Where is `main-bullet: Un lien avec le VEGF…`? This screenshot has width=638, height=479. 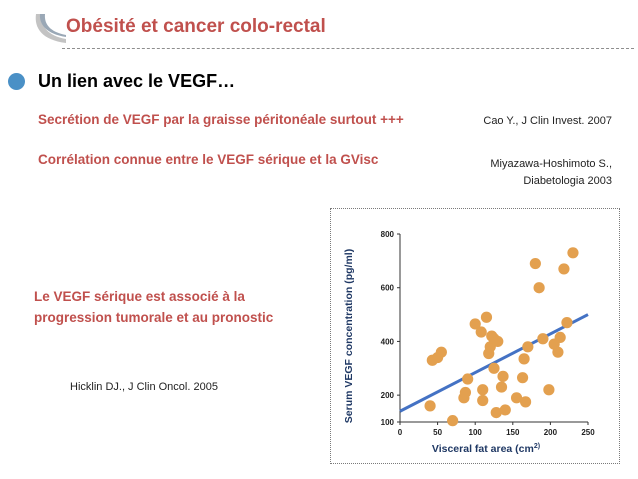 main-bullet: Un lien avec le VEGF… is located at coordinates (137, 81).